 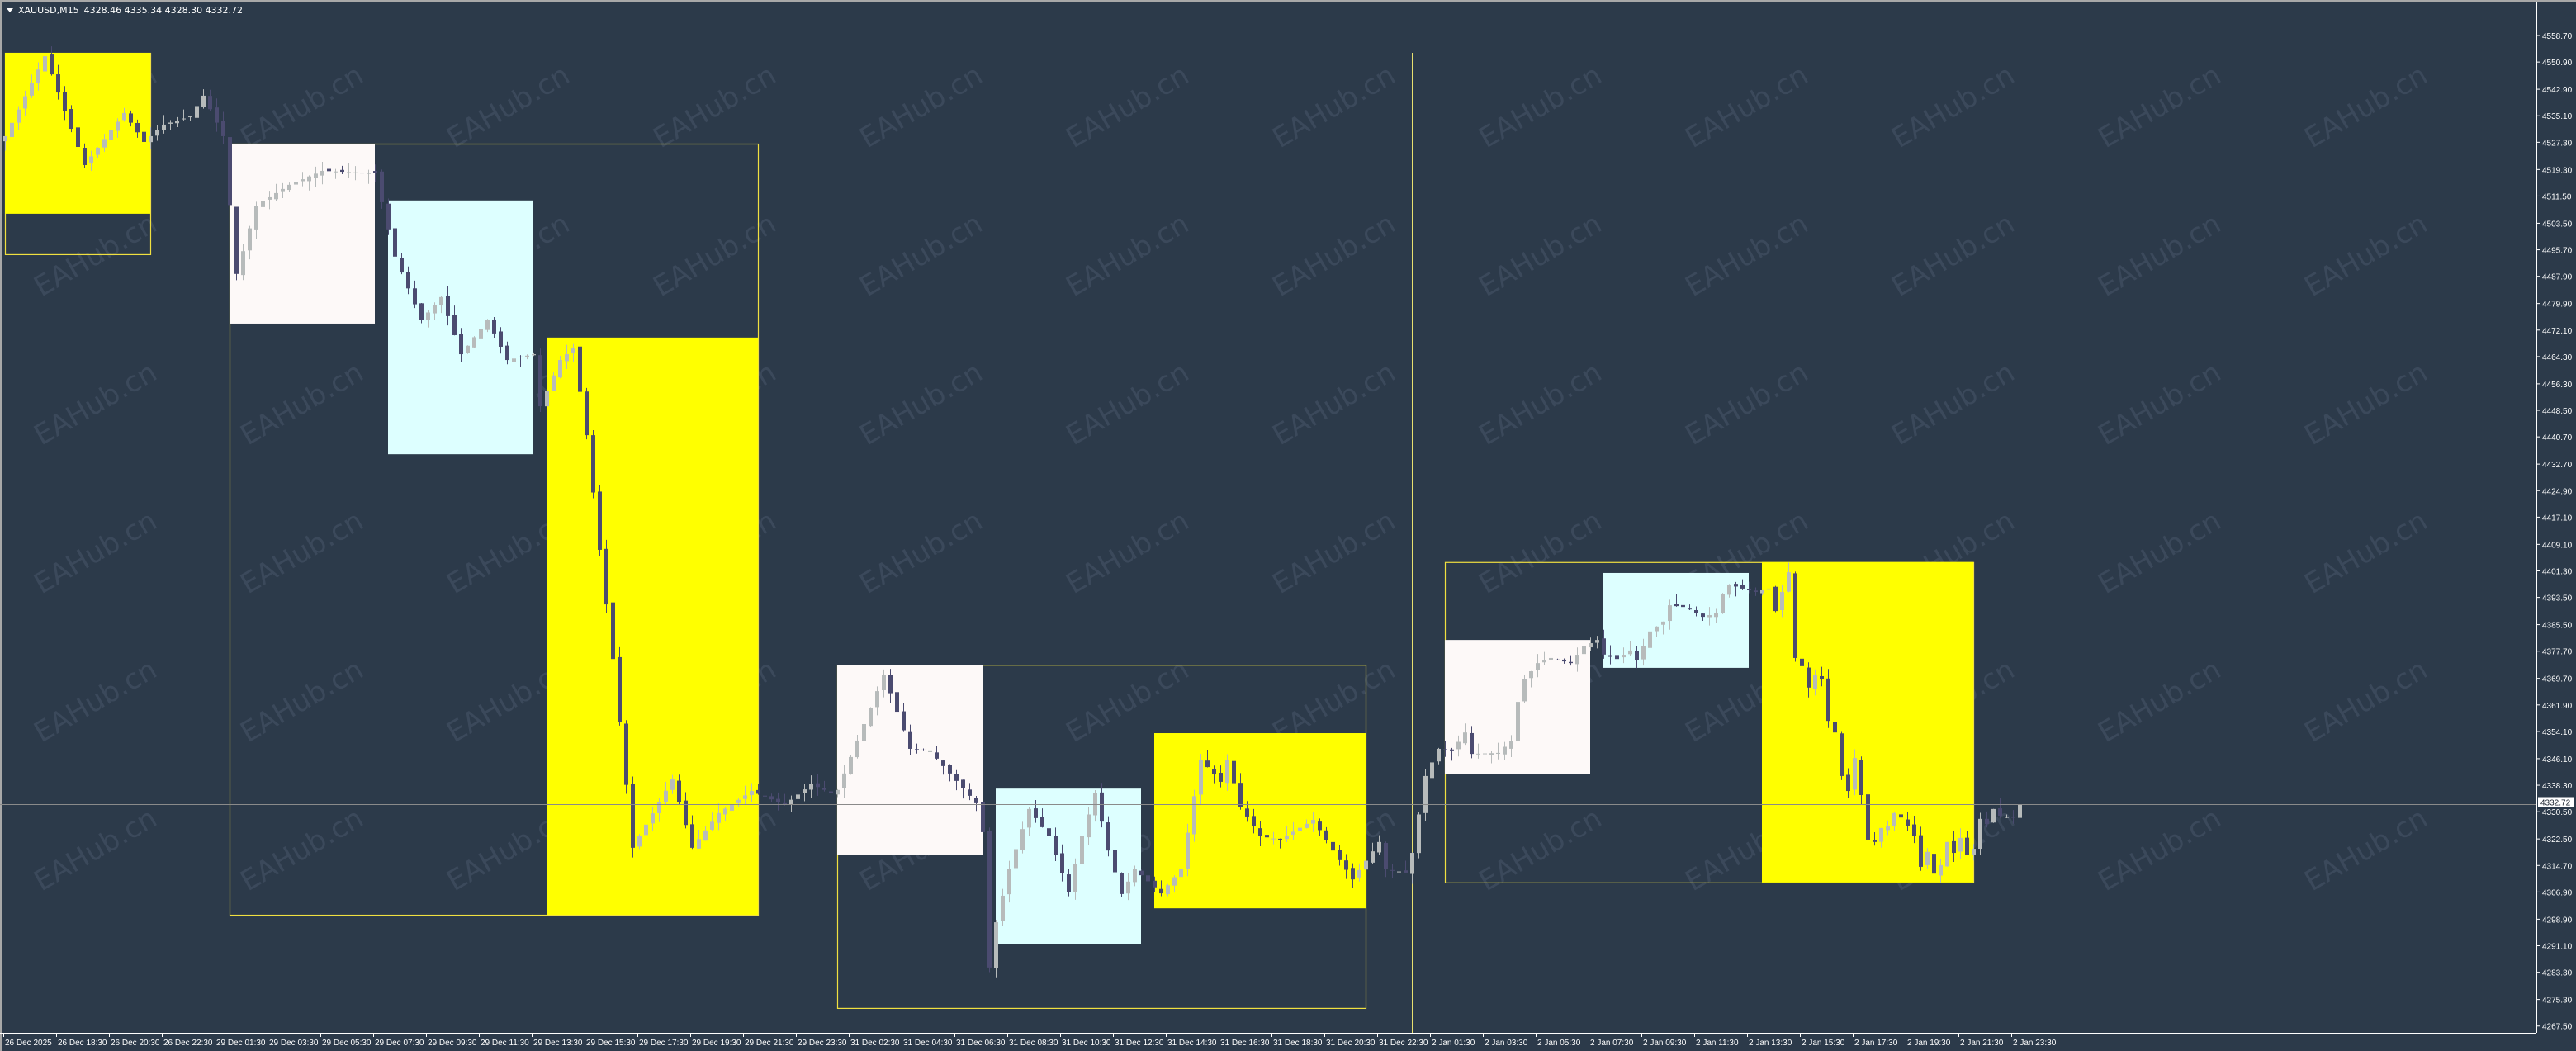 What do you see at coordinates (1139, 1043) in the screenshot?
I see `time-tick-label: 31 Dec 12:30` at bounding box center [1139, 1043].